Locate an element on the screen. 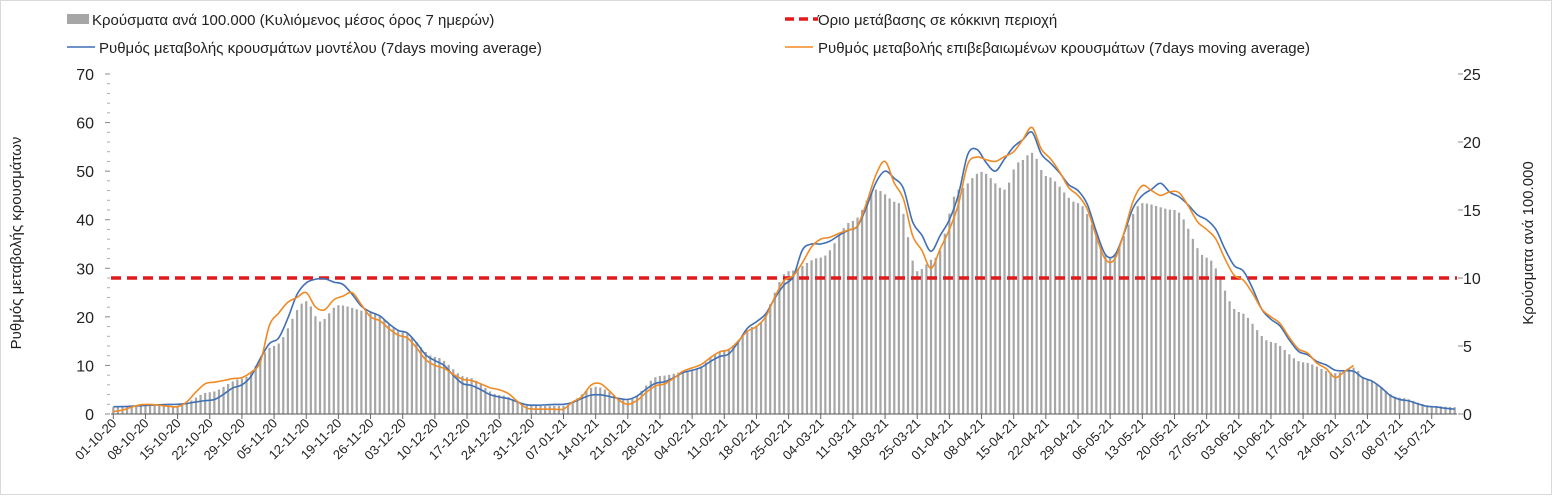  y-right-tick-label: 15 is located at coordinates (1472, 211).